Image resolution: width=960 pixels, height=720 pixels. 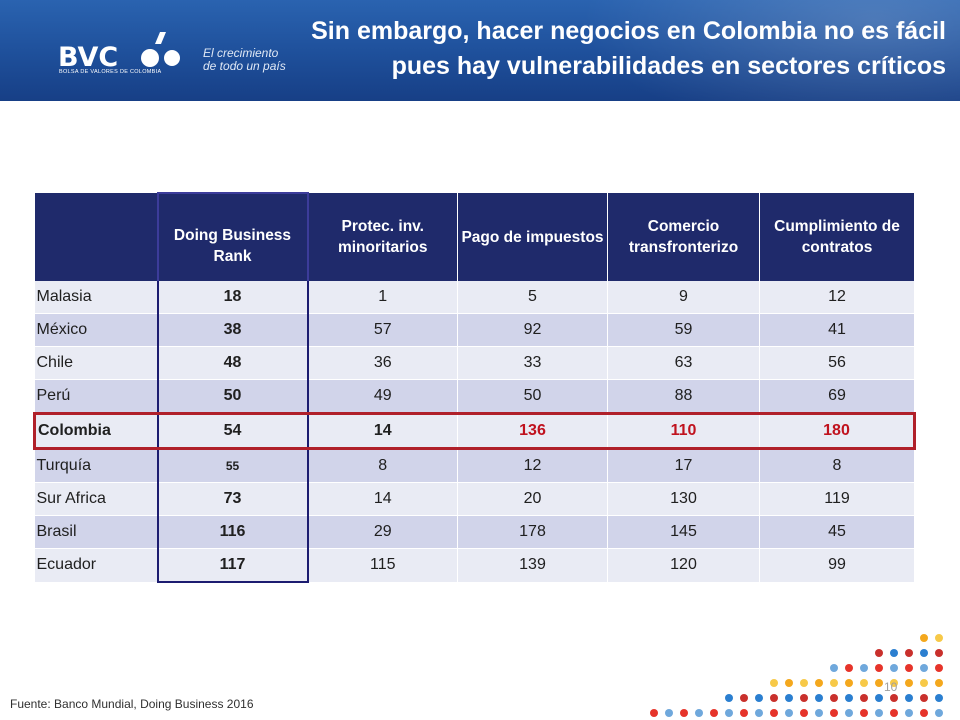 I want to click on country-cell: Malasia, so click(x=96, y=297).